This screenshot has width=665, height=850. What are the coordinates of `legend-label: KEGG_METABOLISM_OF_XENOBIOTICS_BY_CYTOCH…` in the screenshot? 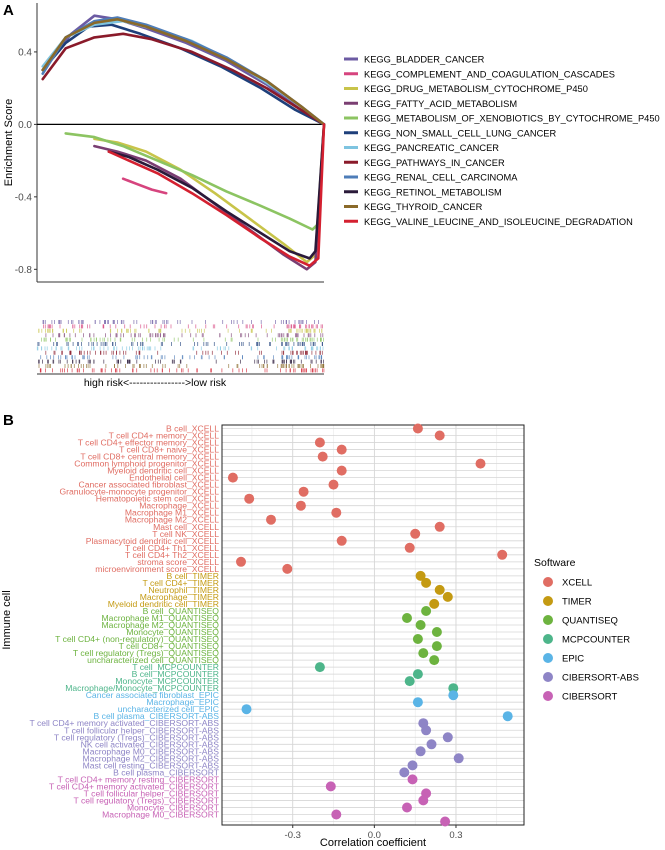 It's located at (512, 119).